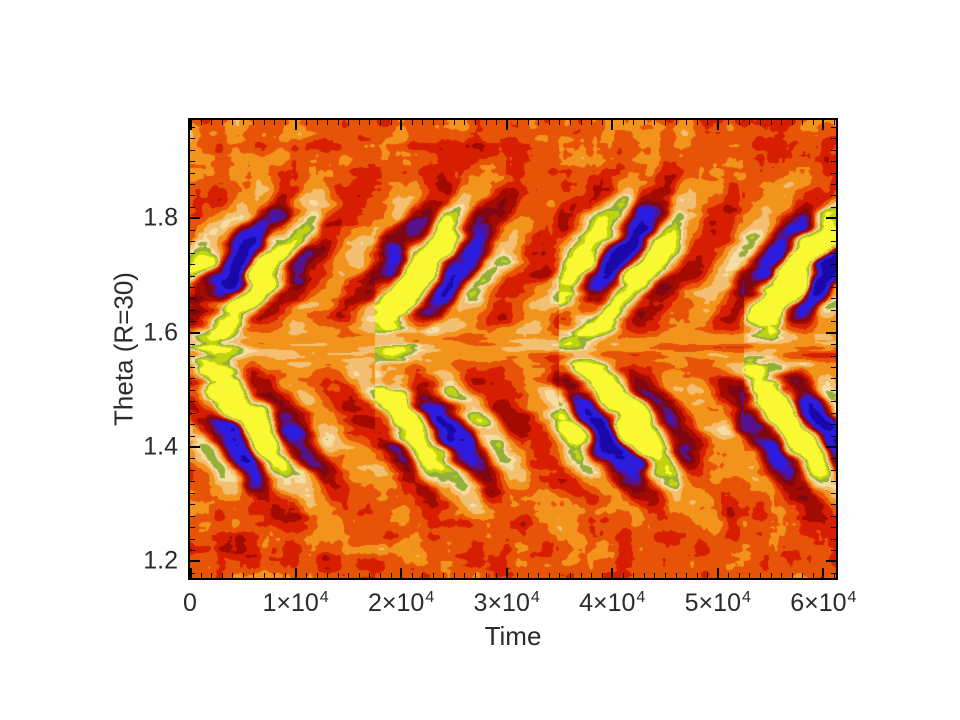 This screenshot has width=960, height=720. I want to click on y-axis-title: Theta (R=30), so click(123, 349).